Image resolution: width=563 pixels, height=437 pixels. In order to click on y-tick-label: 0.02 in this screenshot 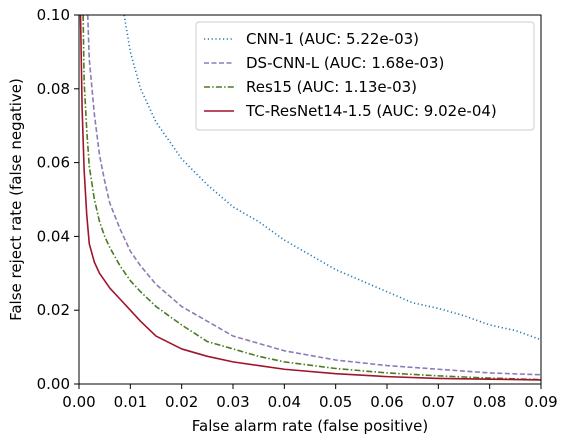, I will do `click(53, 310)`.